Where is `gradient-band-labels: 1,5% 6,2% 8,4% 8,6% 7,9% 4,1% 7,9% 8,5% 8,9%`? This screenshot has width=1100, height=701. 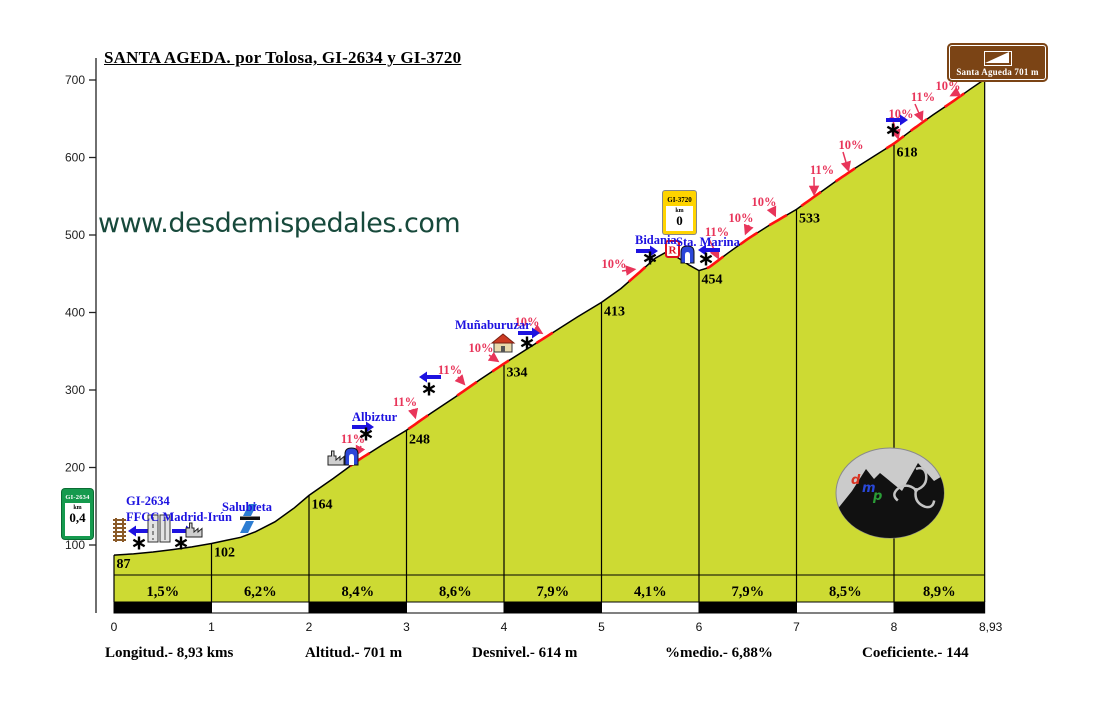 gradient-band-labels: 1,5% 6,2% 8,4% 8,6% 7,9% 4,1% 7,9% 8,5% 8,9% is located at coordinates (550, 592).